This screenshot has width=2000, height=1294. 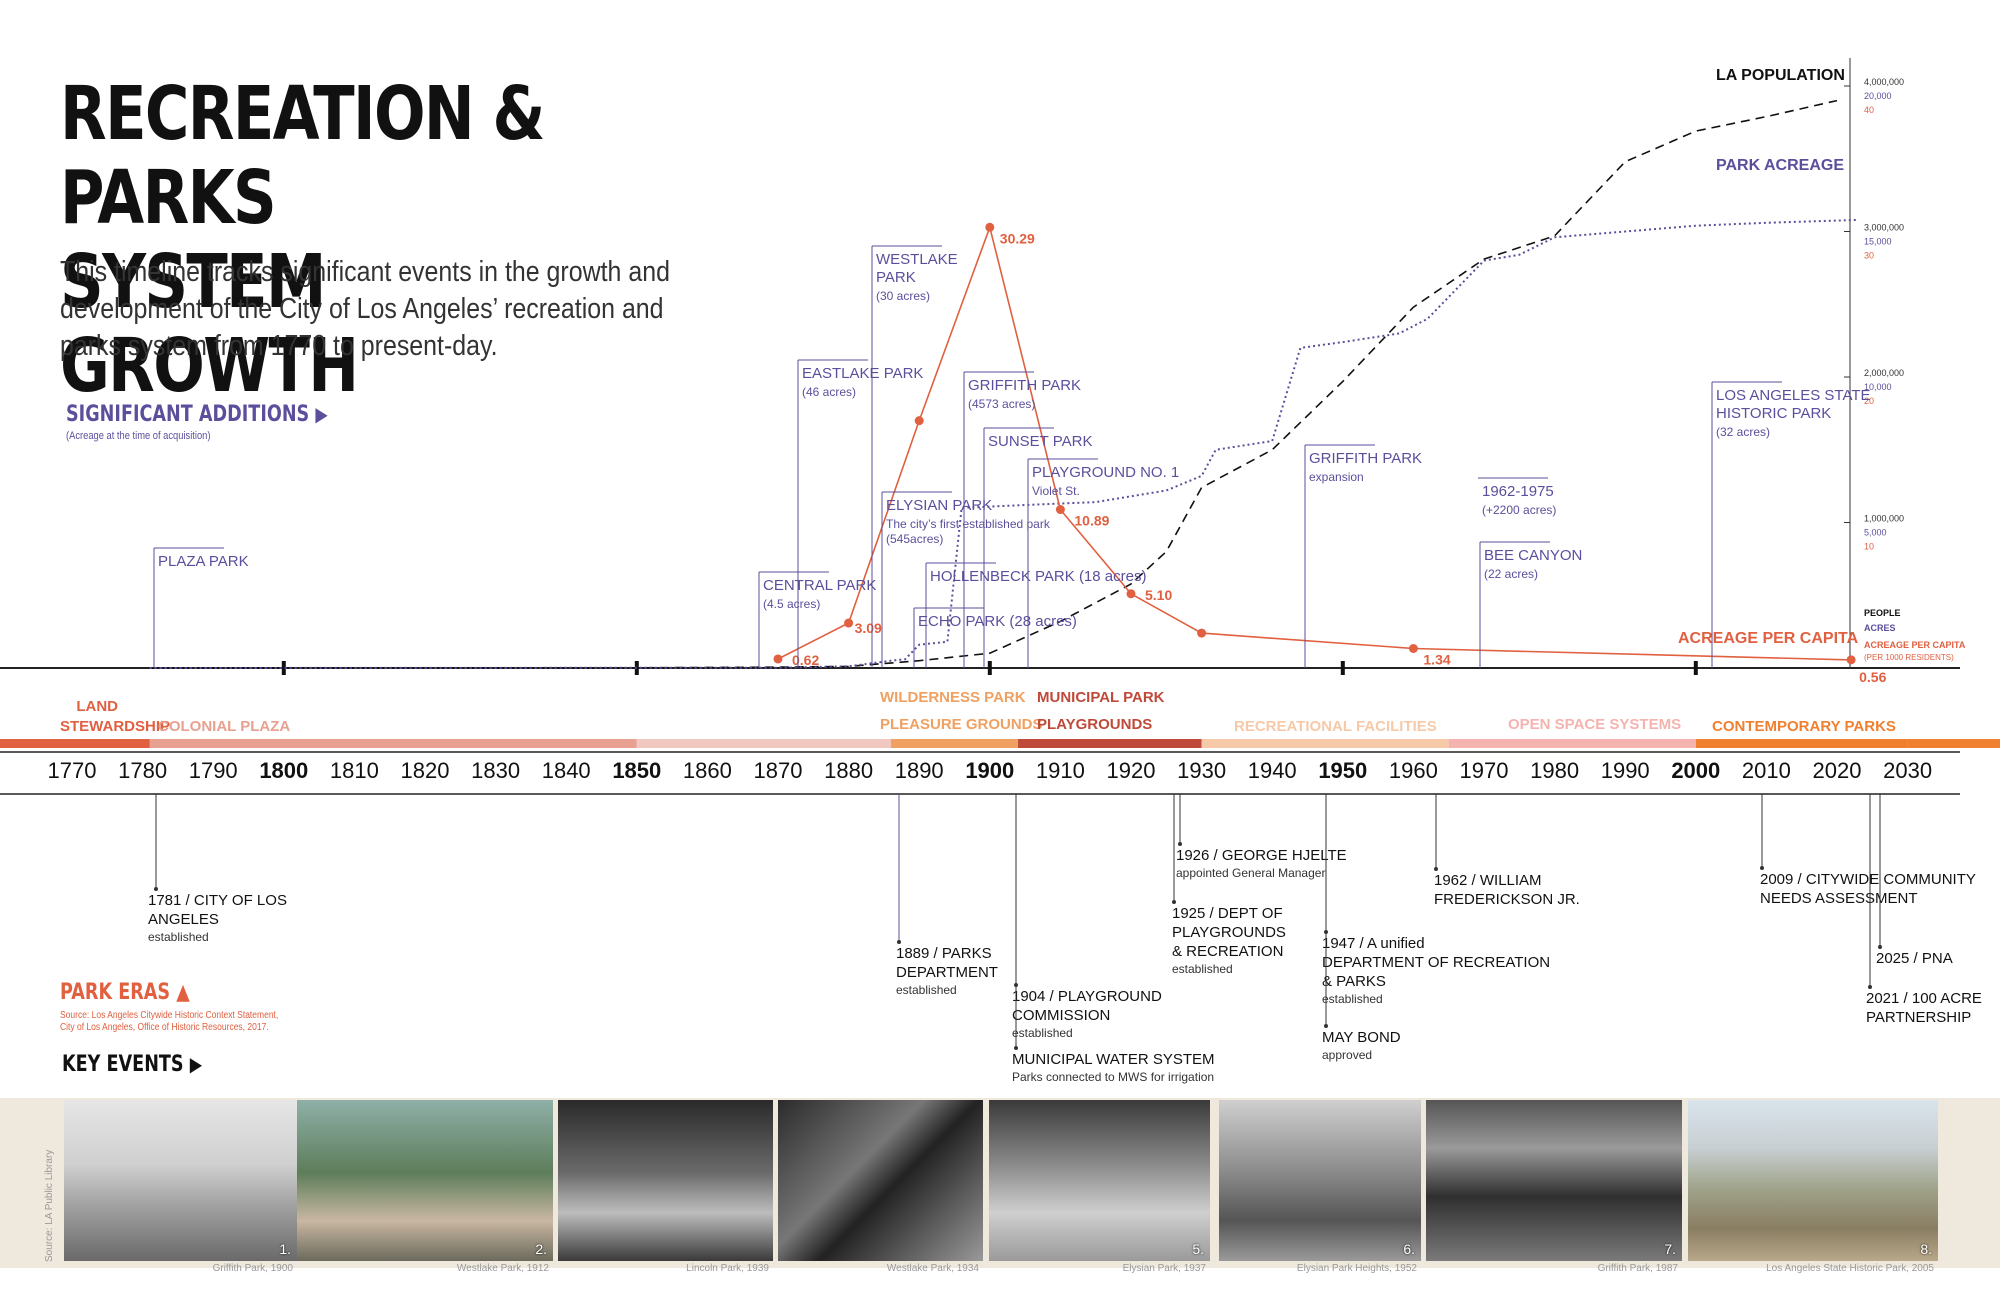 I want to click on era-label: WILDERNESS PARK, so click(x=953, y=697).